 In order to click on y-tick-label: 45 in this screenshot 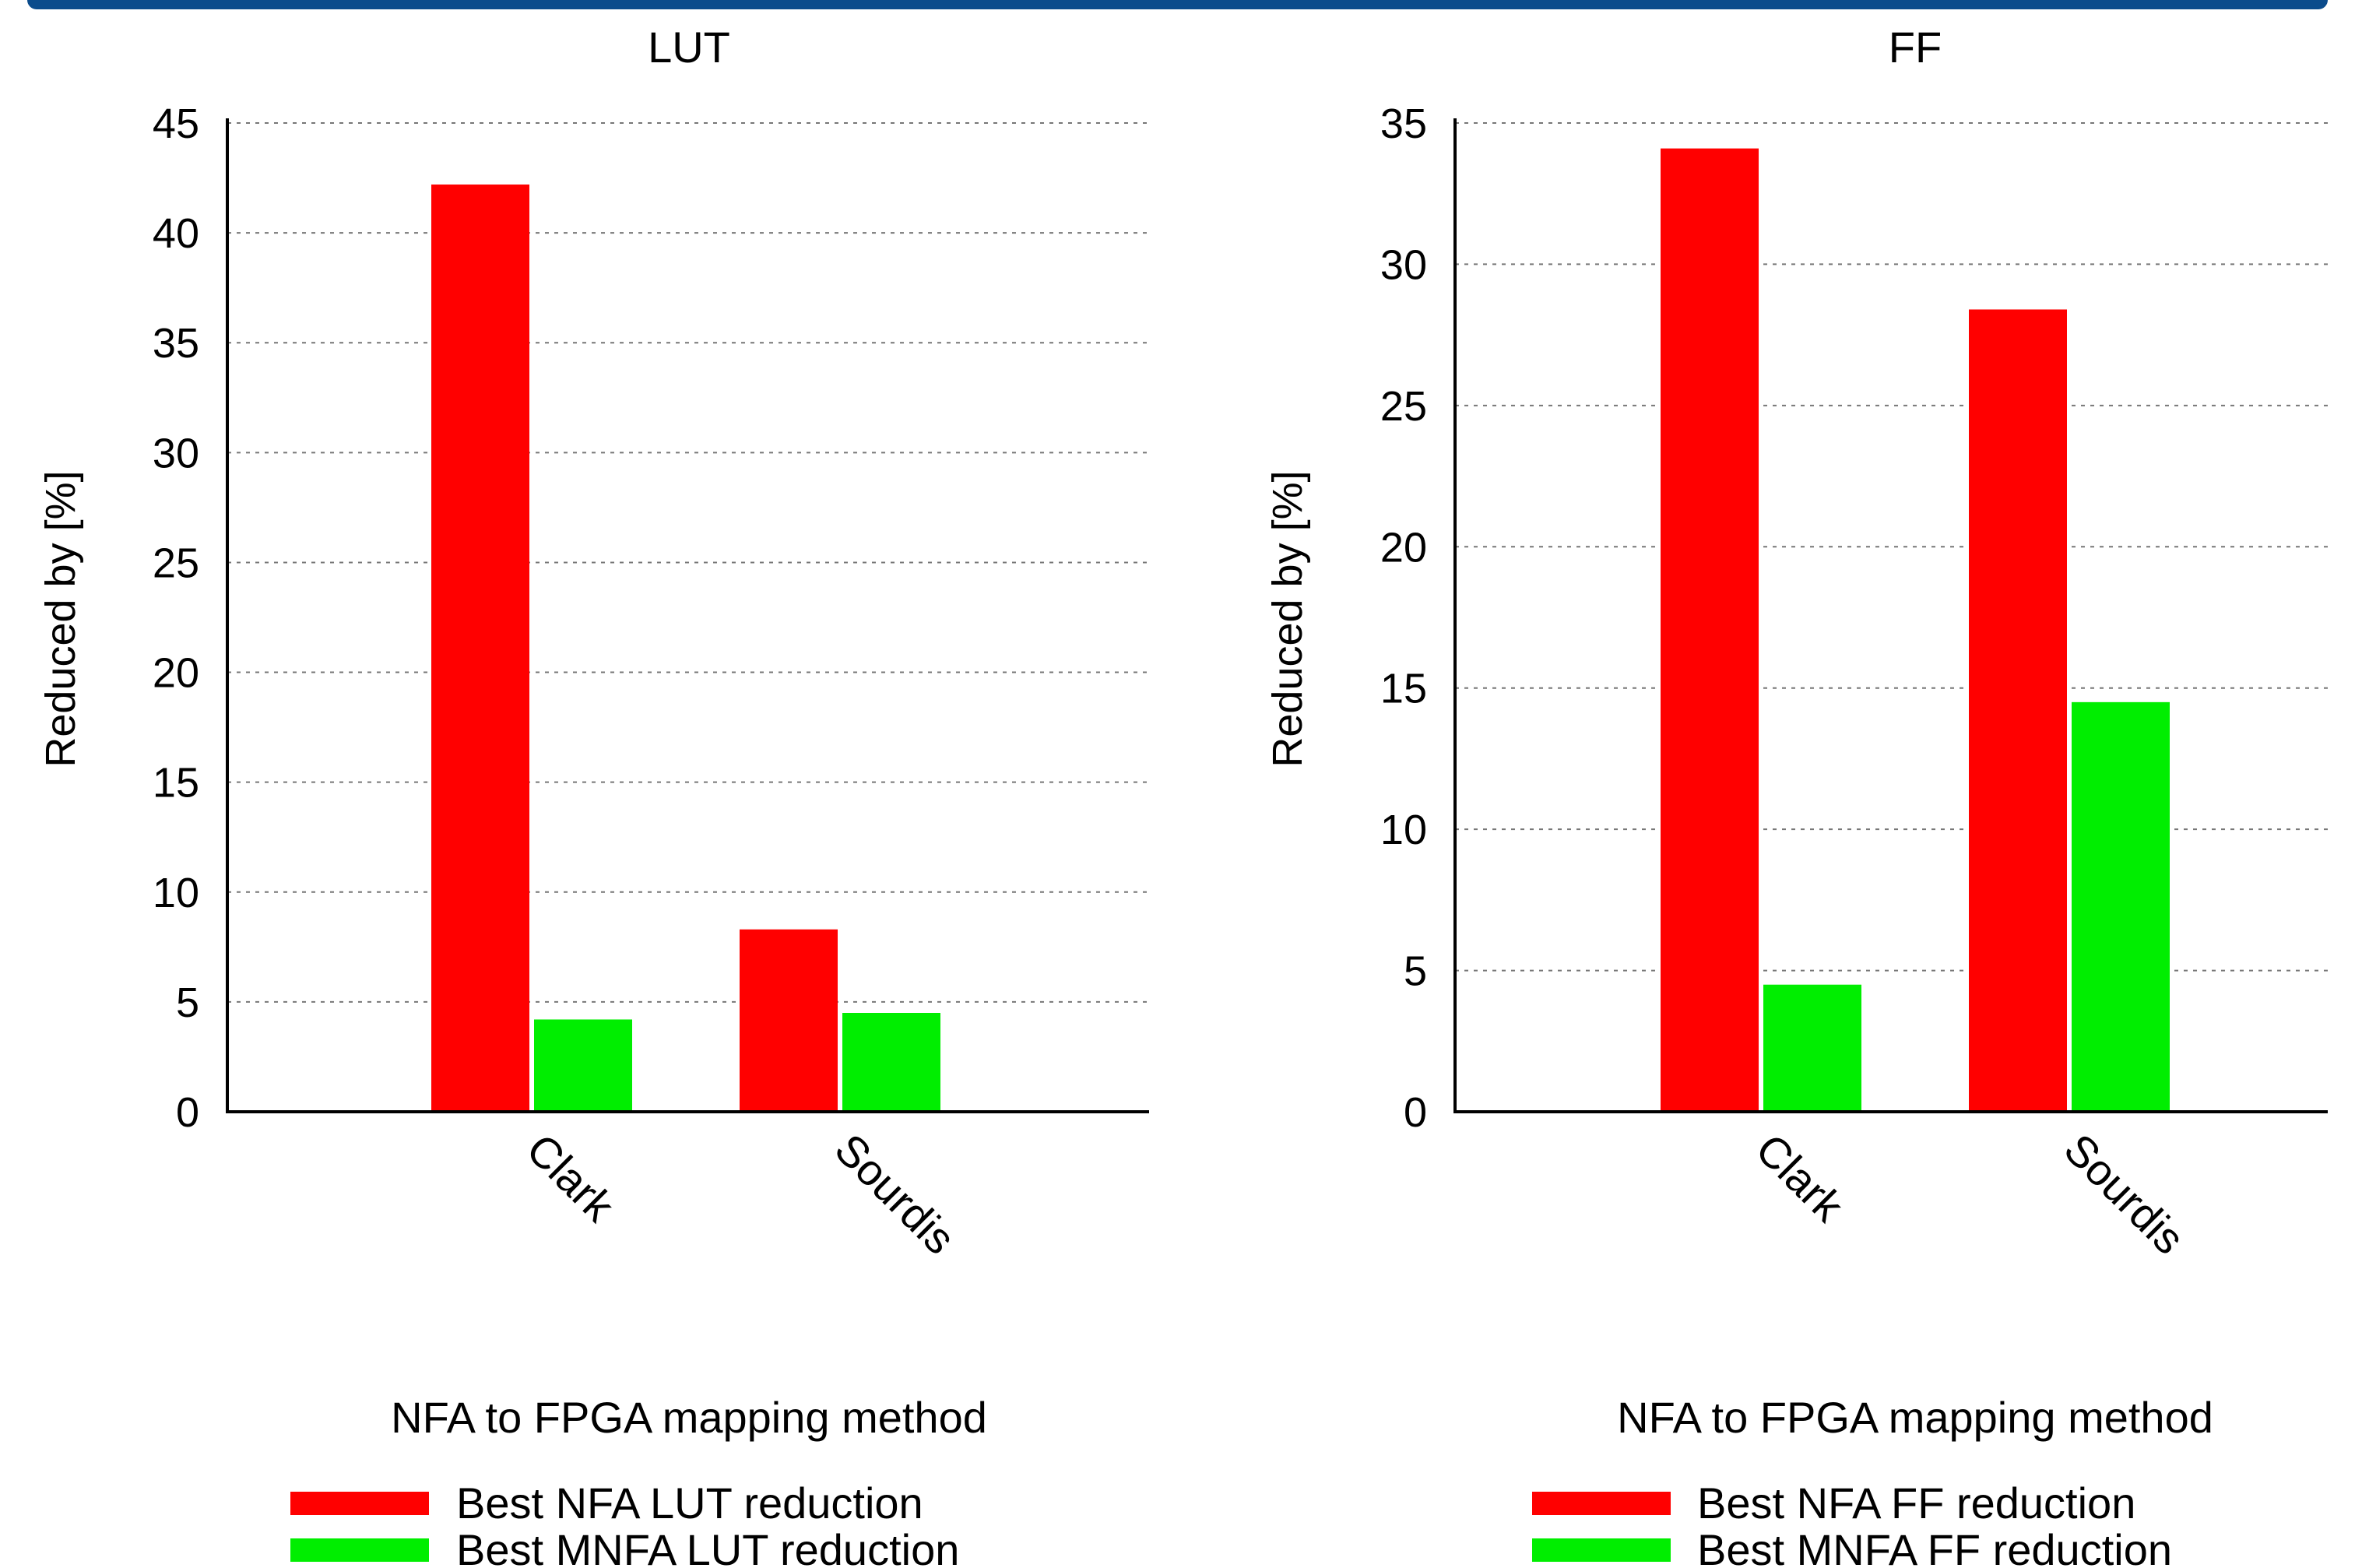, I will do `click(176, 123)`.